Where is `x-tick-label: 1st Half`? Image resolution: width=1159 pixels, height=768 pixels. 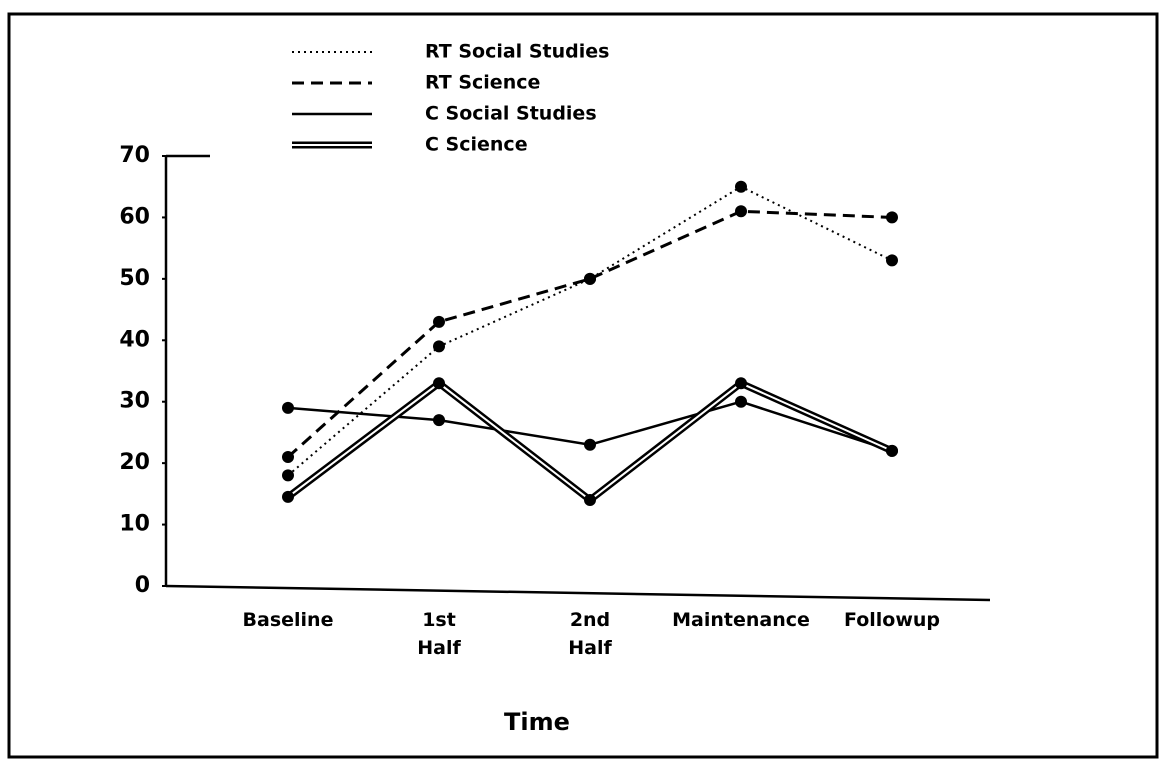
x-tick-label: 1st Half is located at coordinates (439, 634).